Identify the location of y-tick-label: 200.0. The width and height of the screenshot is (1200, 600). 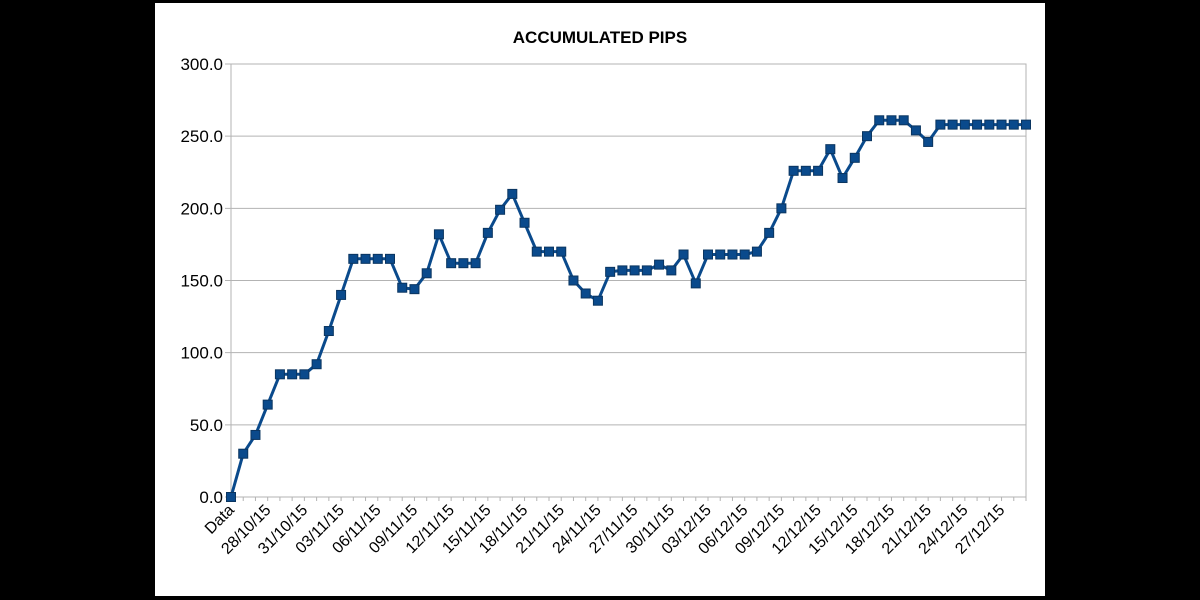
(201, 208).